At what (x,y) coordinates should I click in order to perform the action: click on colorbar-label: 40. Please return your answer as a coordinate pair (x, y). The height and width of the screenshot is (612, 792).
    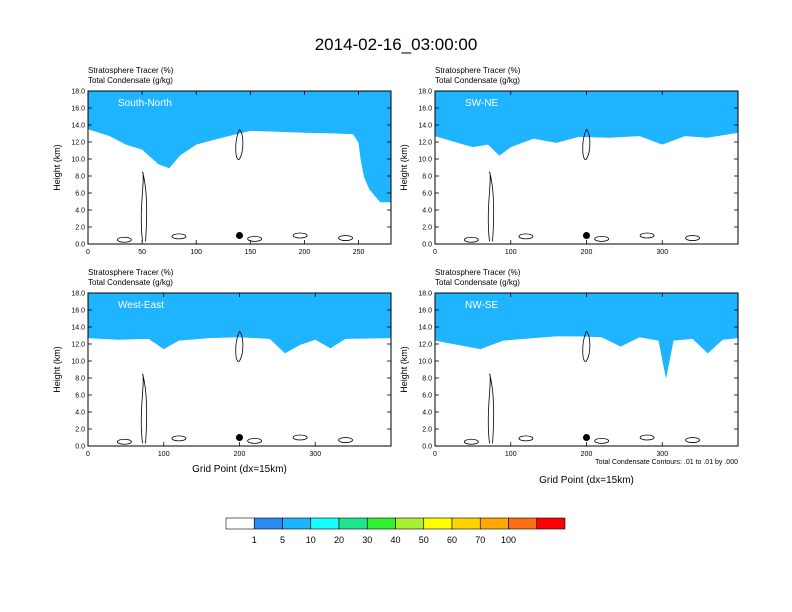
    Looking at the image, I should click on (395, 540).